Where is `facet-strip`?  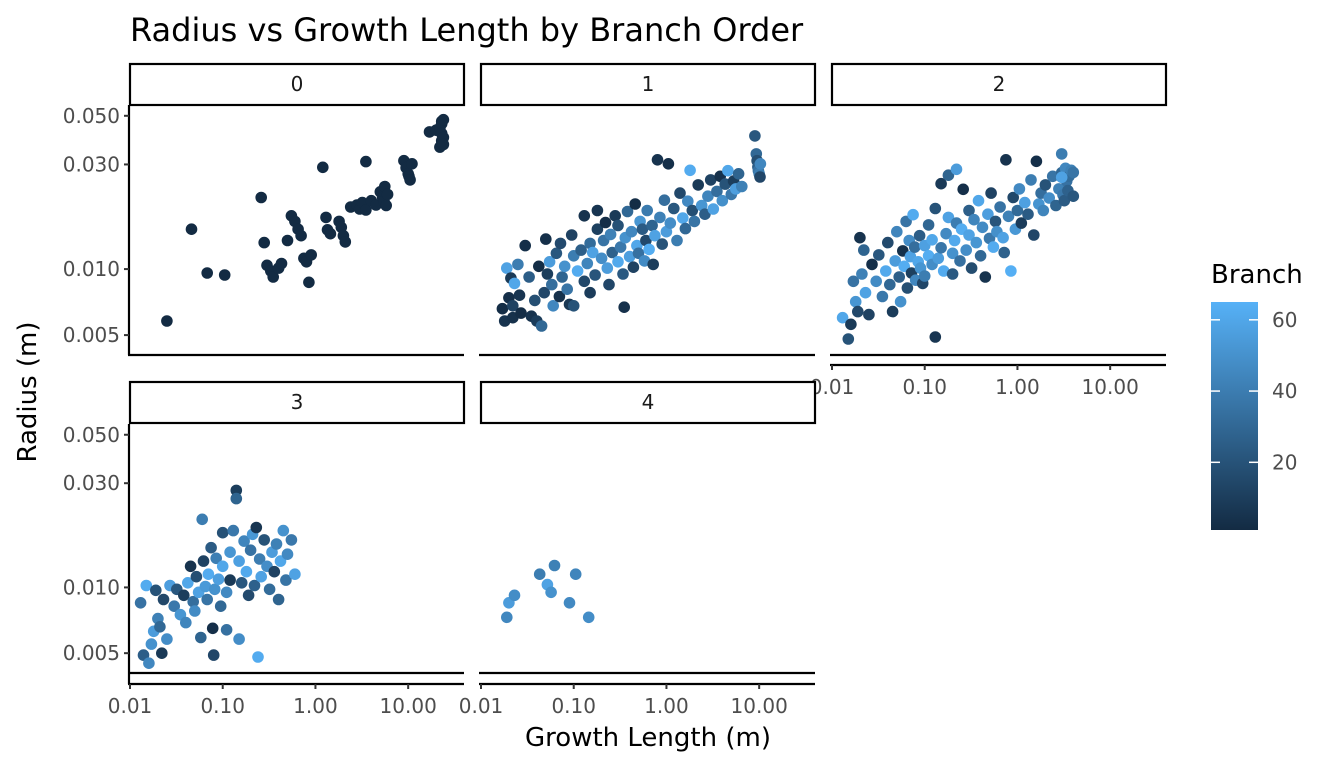
facet-strip is located at coordinates (297, 402).